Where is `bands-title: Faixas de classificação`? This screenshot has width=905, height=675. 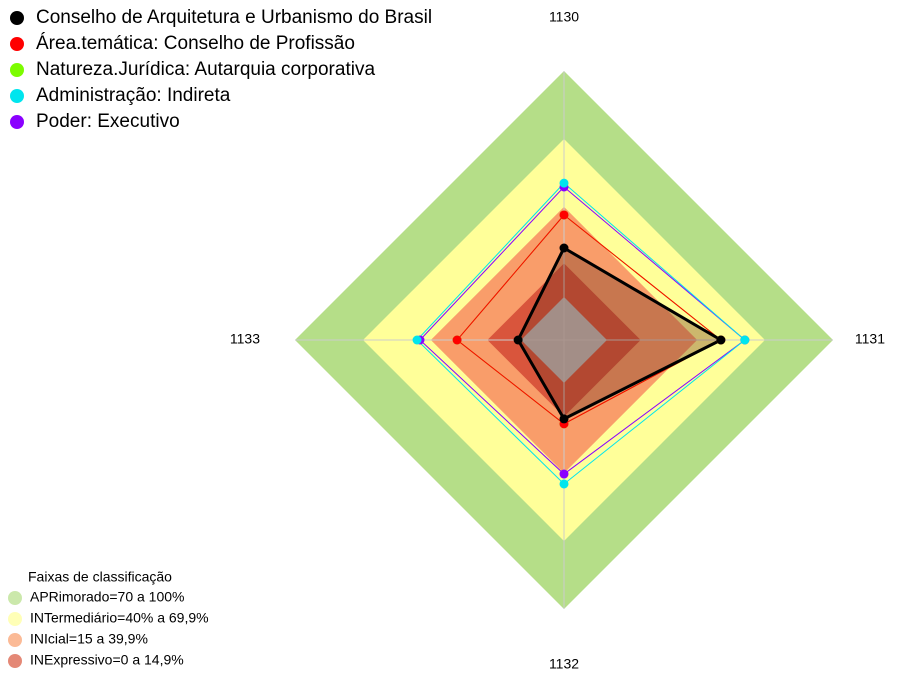 bands-title: Faixas de classificação is located at coordinates (100, 577).